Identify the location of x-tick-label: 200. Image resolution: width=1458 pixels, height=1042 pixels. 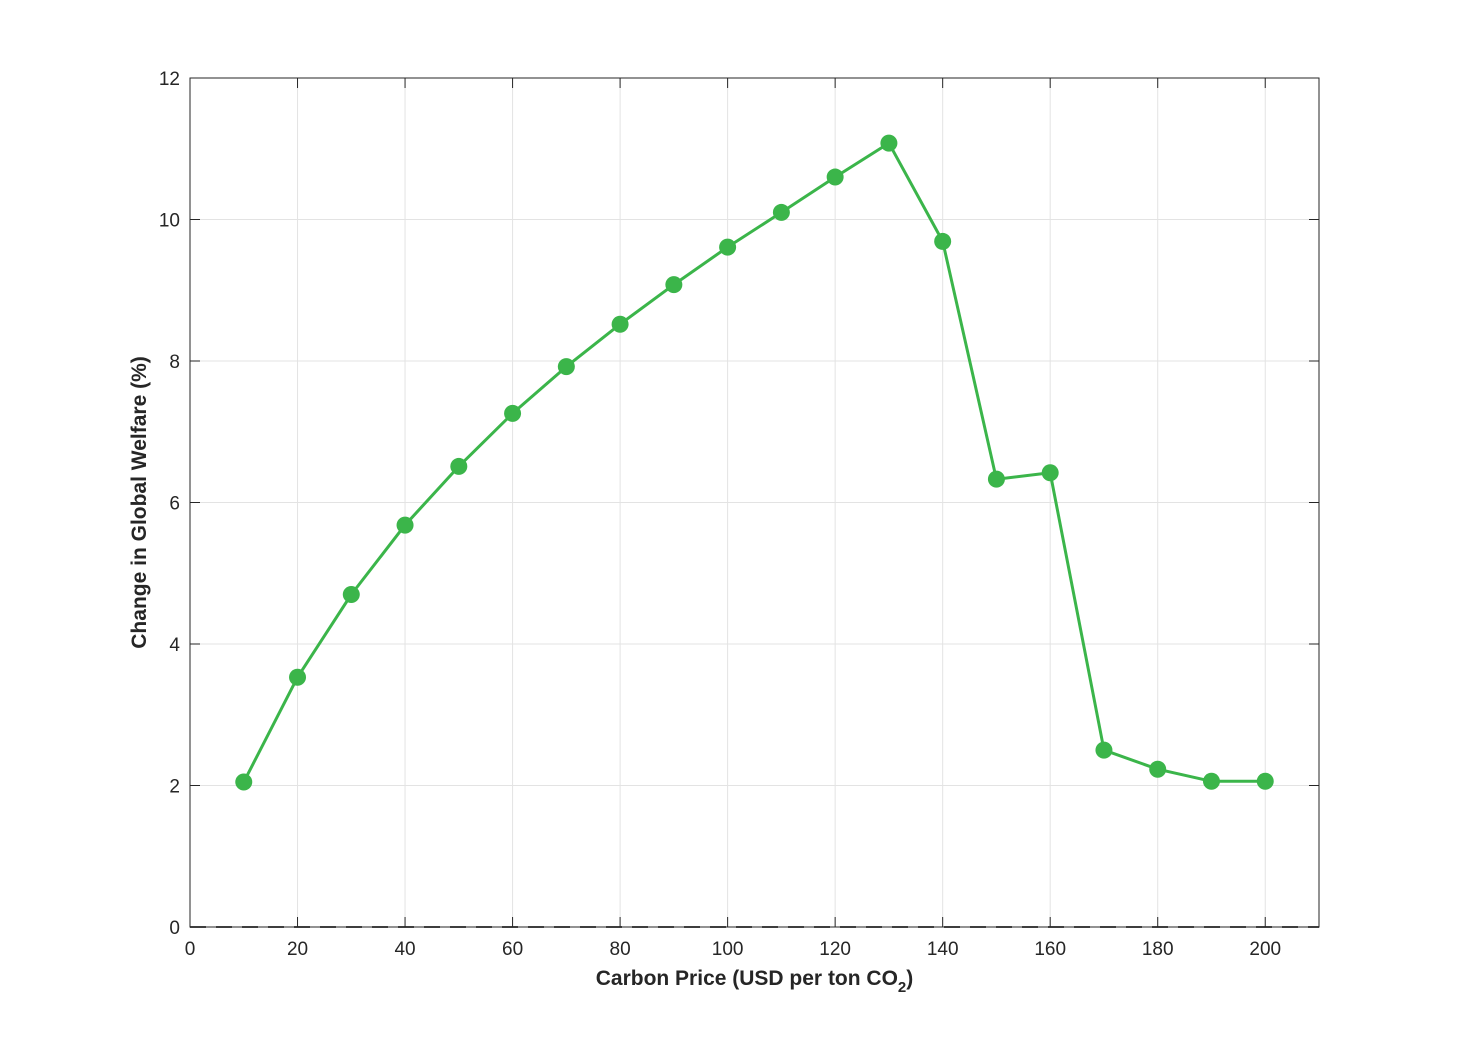
(1265, 949).